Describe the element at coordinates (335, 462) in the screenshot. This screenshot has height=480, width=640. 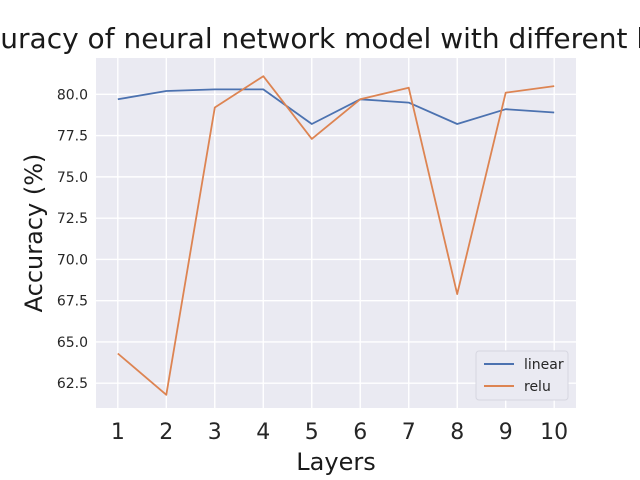
I see `x-axis-label: Layers` at that location.